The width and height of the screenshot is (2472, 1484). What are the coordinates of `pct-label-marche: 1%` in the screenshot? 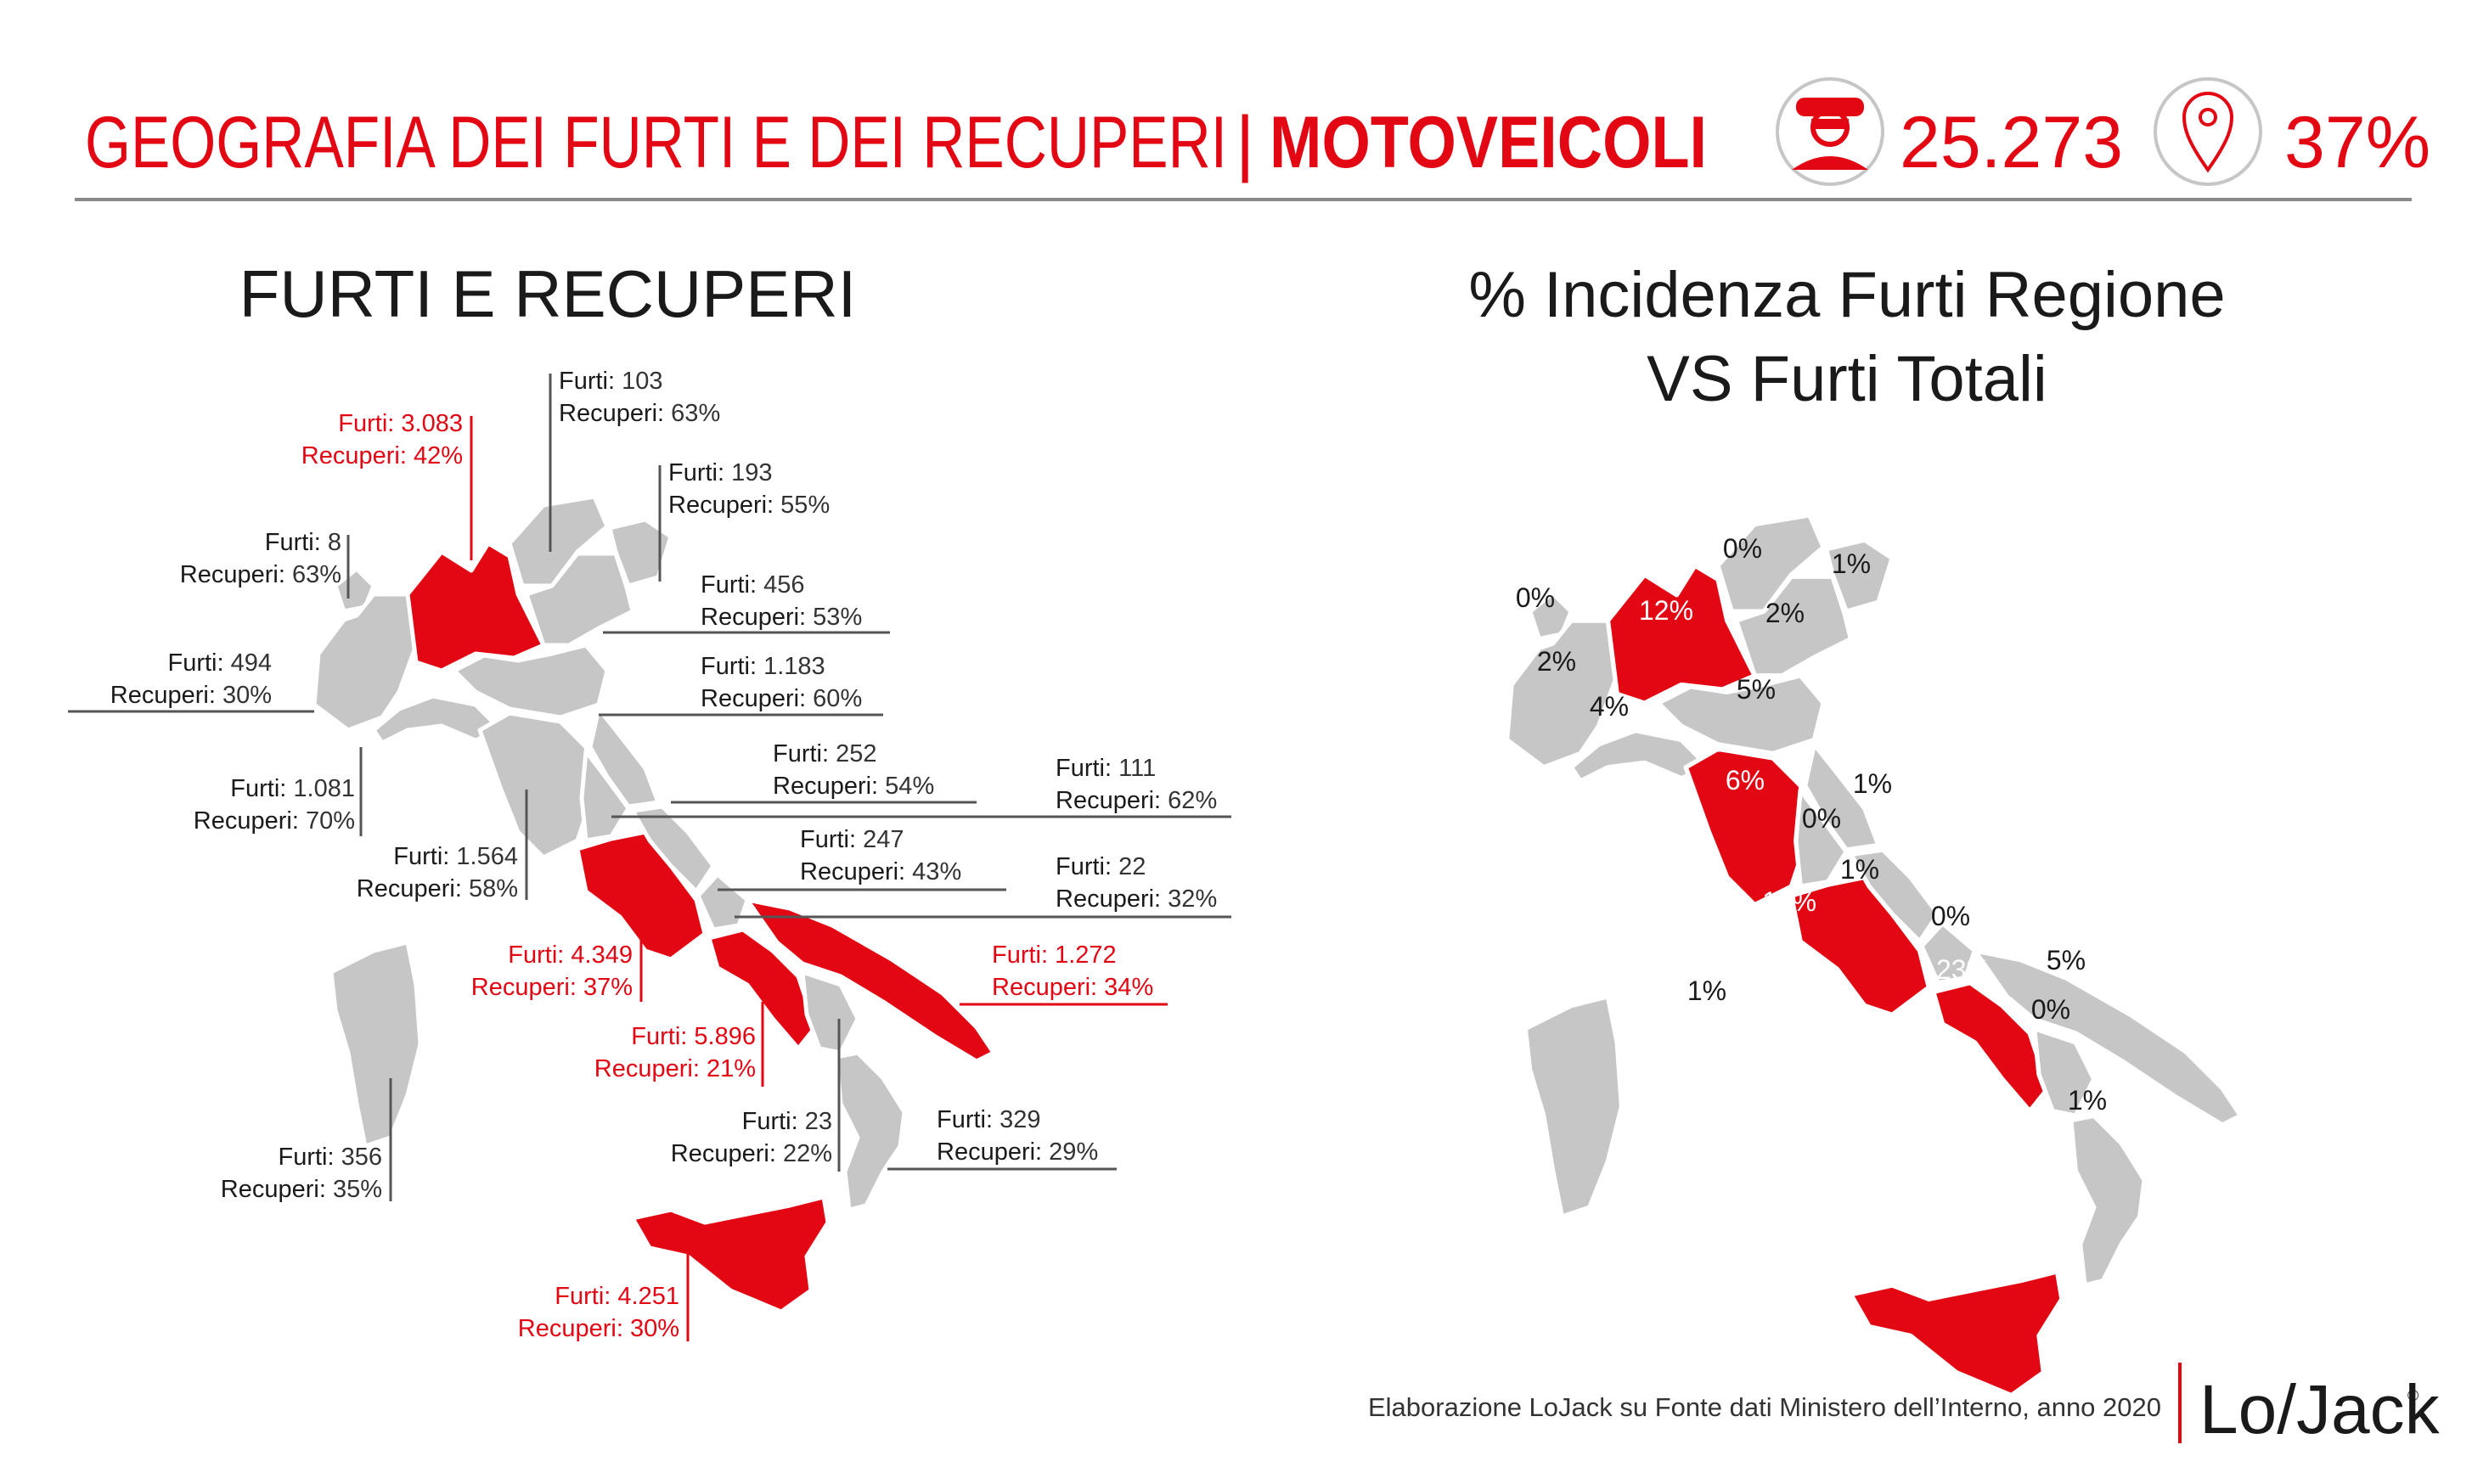 It's located at (1872, 784).